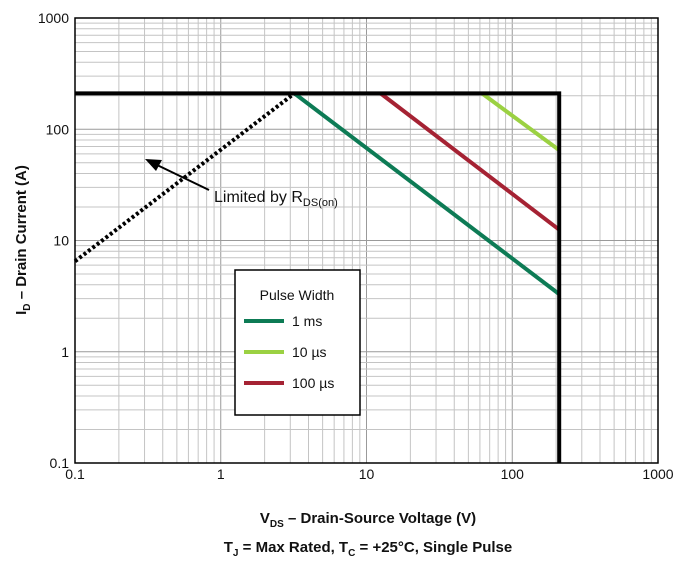  I want to click on annotation-arrow, so click(182, 177).